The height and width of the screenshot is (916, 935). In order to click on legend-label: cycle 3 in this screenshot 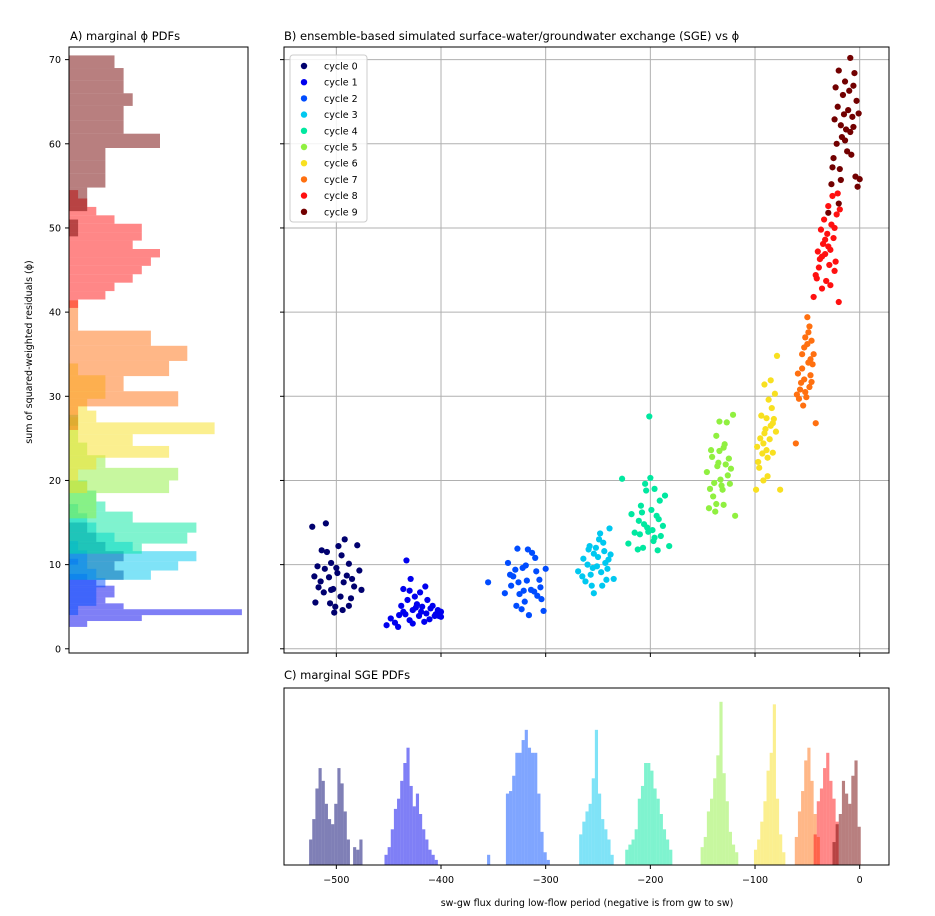, I will do `click(341, 115)`.